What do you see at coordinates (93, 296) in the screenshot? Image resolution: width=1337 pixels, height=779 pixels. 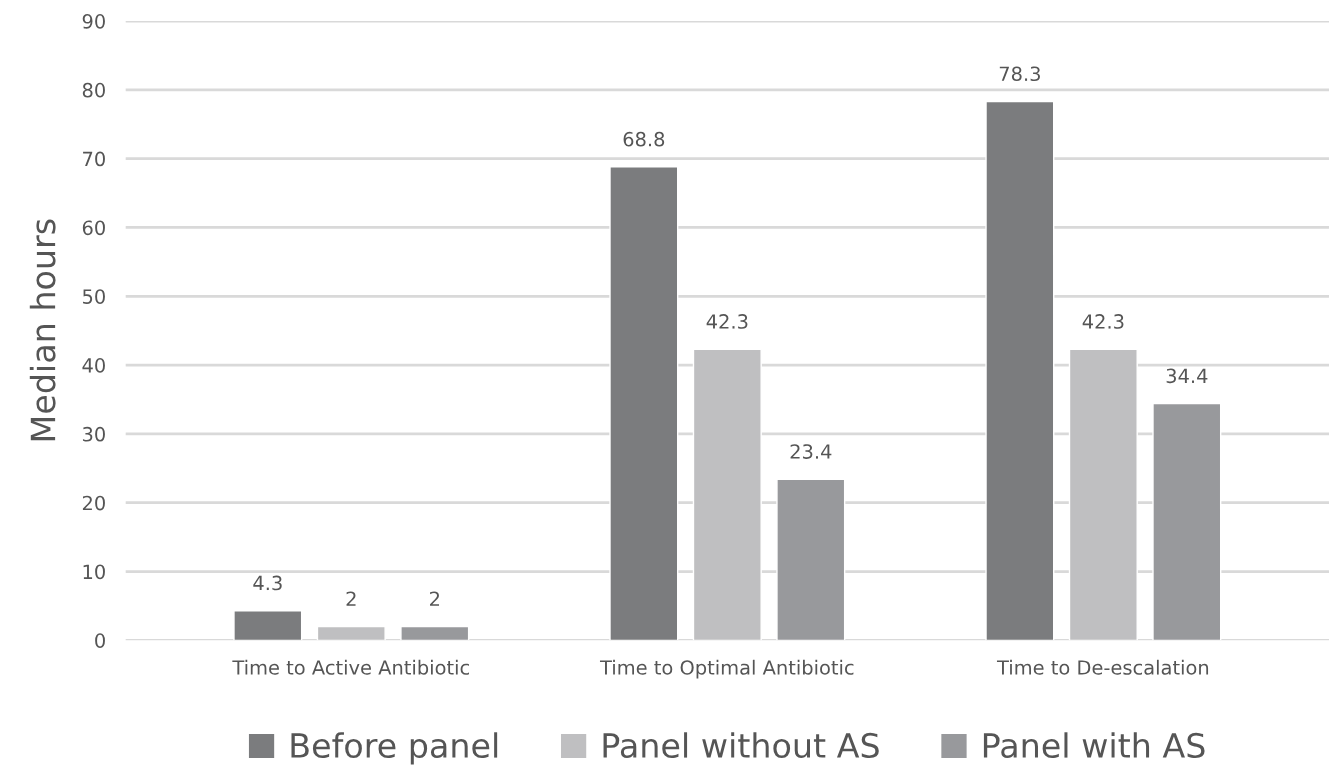 I see `y-tick-label: 50` at bounding box center [93, 296].